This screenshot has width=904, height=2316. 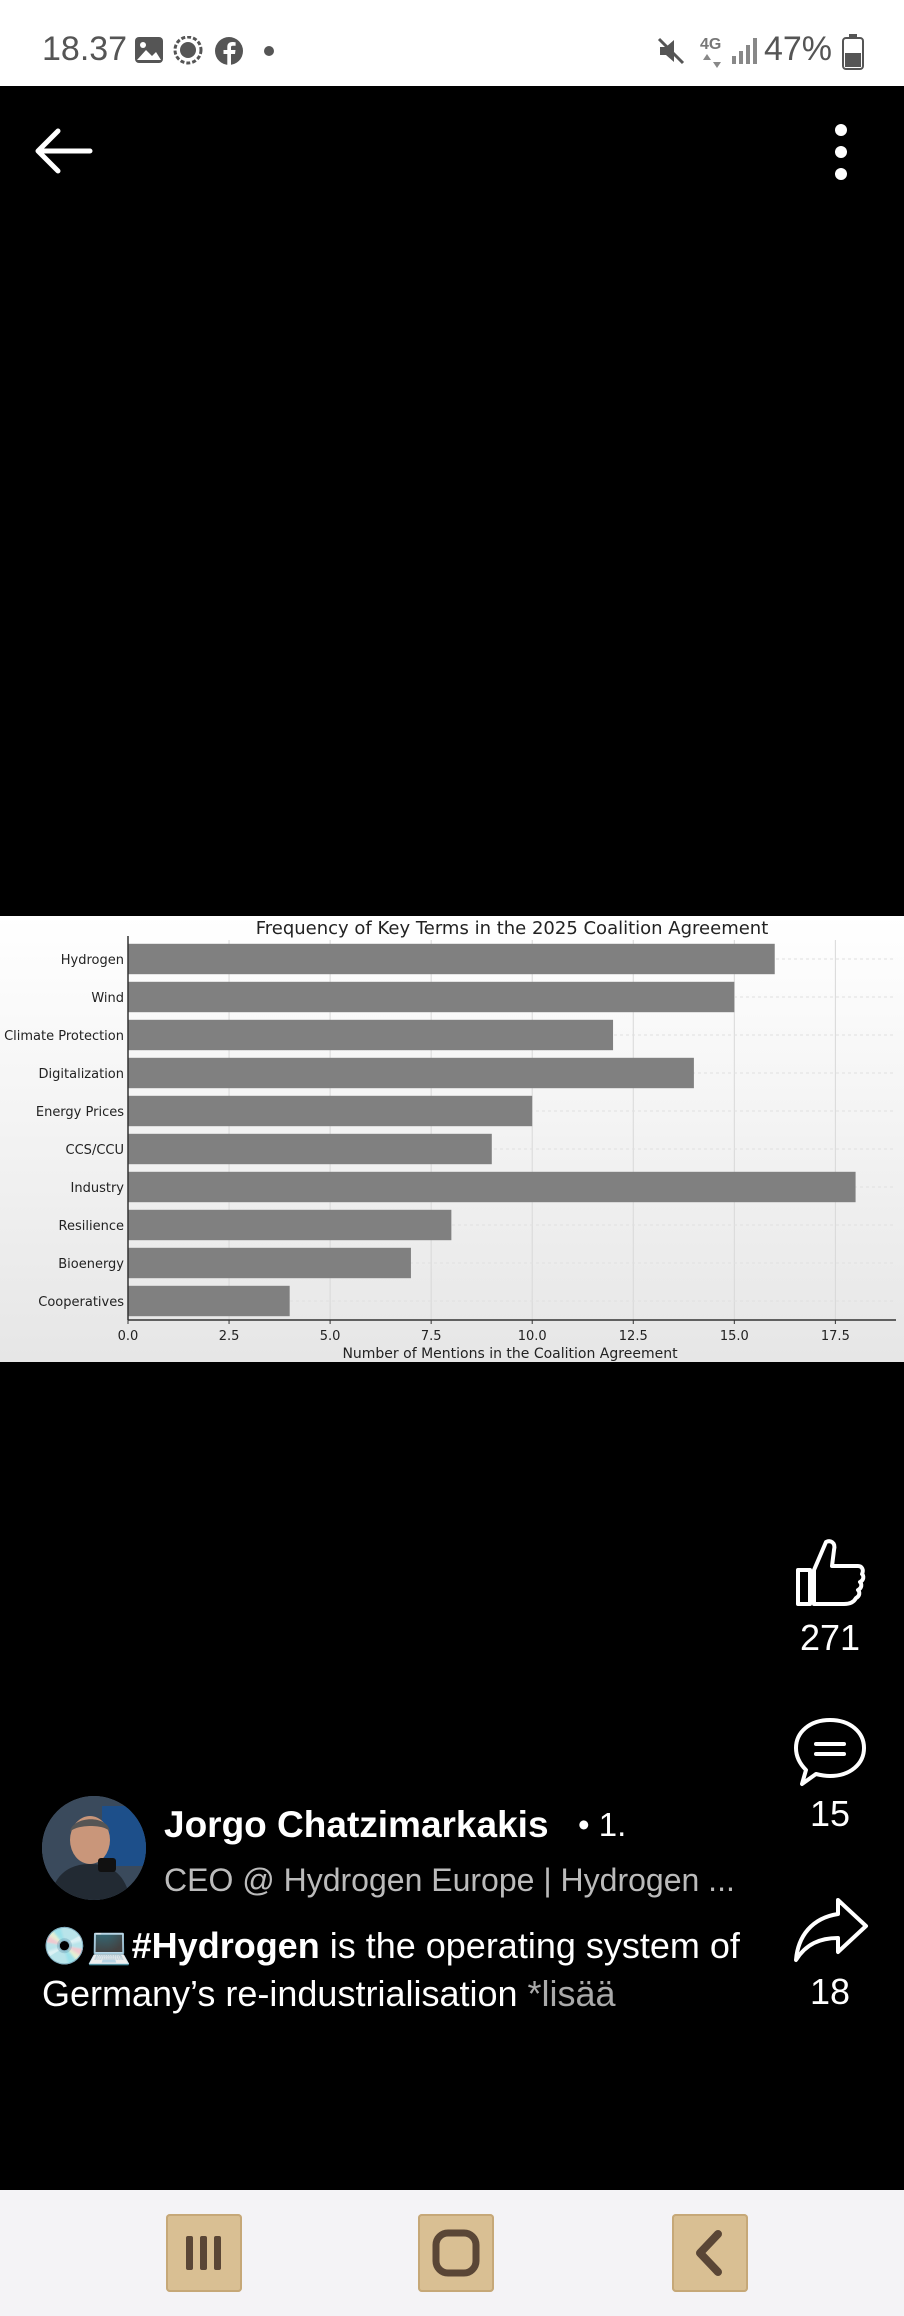 I want to click on avatar-photo, so click(x=94, y=1848).